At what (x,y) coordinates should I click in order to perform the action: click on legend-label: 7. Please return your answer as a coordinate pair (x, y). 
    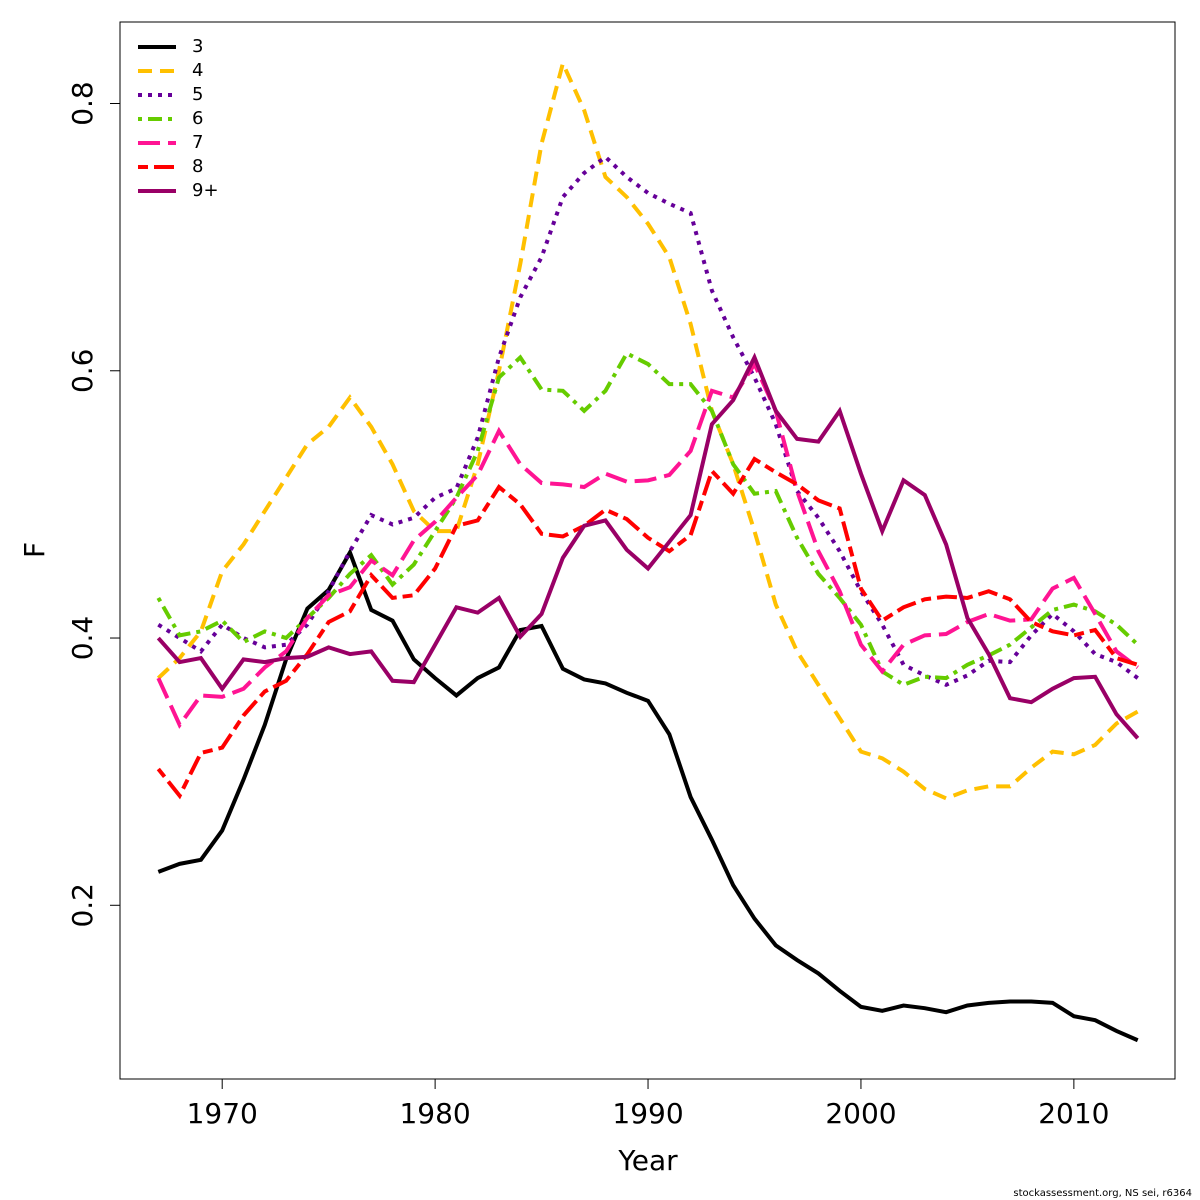
    Looking at the image, I should click on (197, 142).